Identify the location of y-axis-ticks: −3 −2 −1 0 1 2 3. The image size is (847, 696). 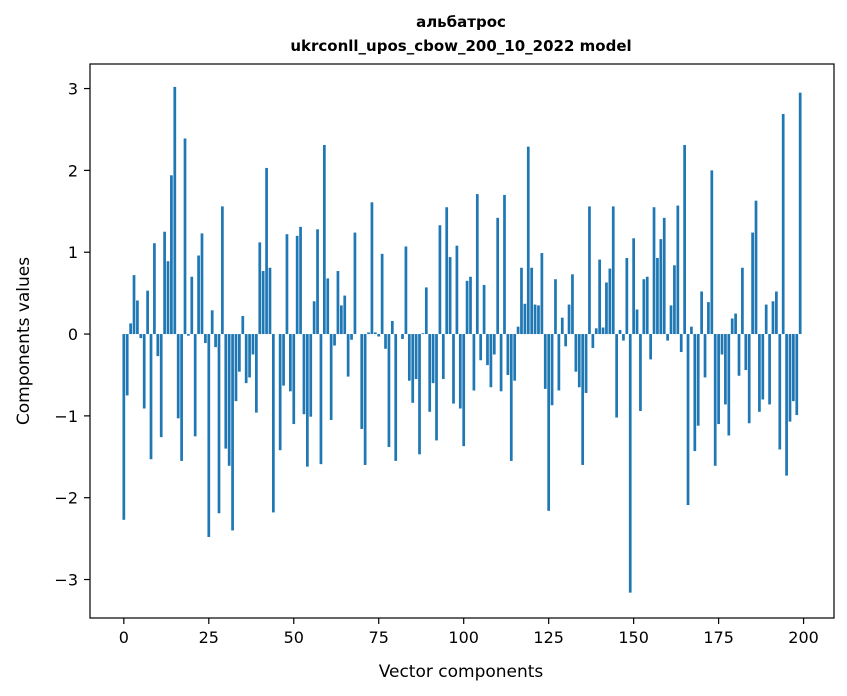
(72, 335).